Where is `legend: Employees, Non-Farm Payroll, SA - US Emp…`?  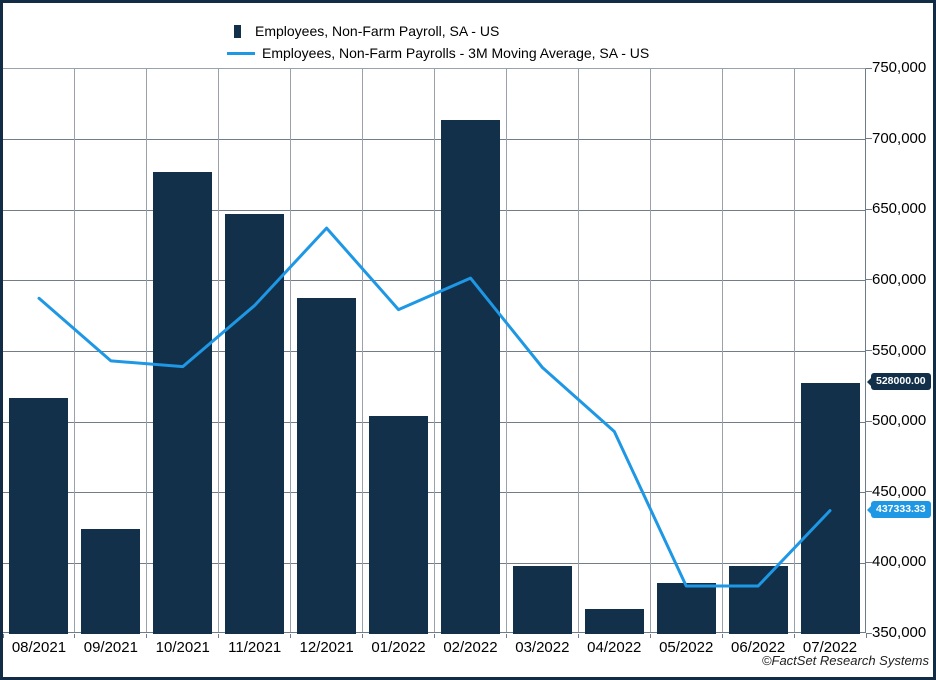 legend: Employees, Non-Farm Payroll, SA - US Emp… is located at coordinates (438, 42).